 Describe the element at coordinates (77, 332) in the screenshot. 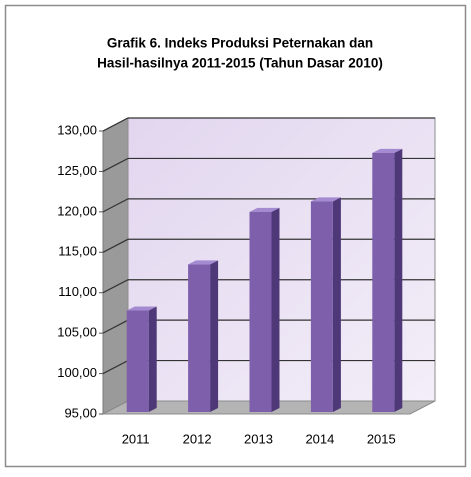

I see `y-tick-label: 105,00` at that location.